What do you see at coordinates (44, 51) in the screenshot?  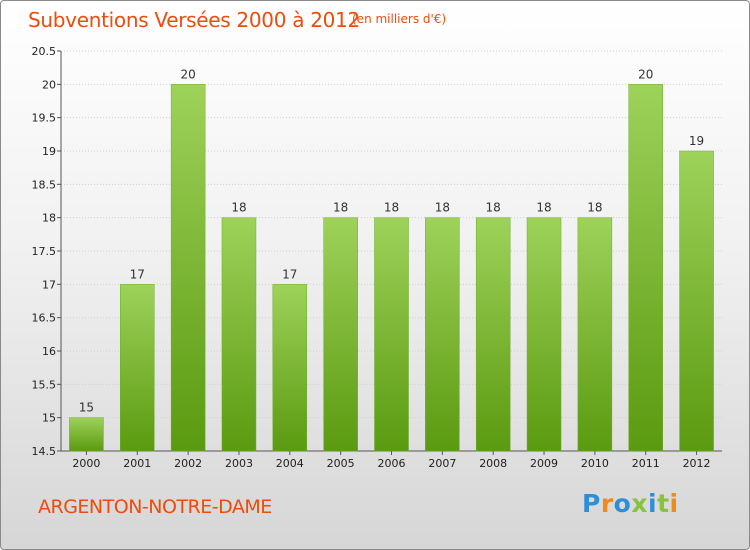 I see `y-tick-label: 20.5` at bounding box center [44, 51].